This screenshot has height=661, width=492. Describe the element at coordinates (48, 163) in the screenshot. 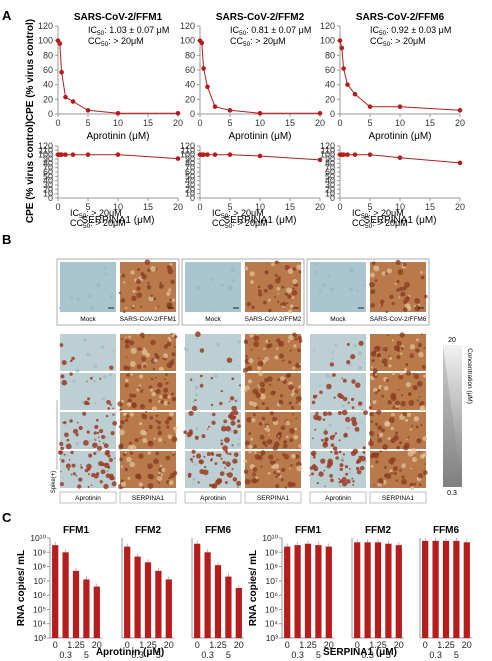

I see `y-tick-label: 80` at that location.